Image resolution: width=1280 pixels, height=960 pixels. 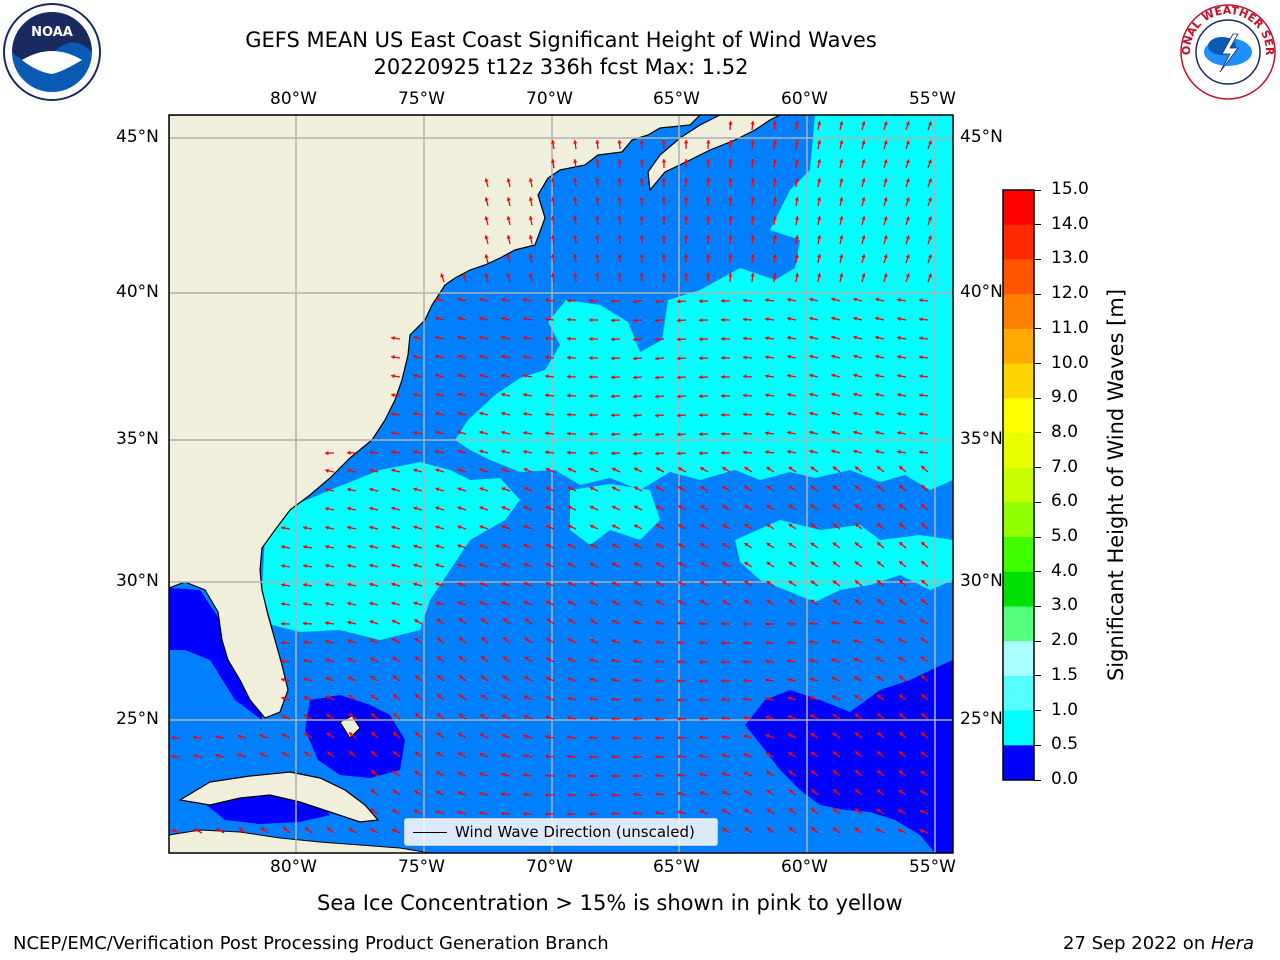 What do you see at coordinates (676, 99) in the screenshot?
I see `lon-tick-top: 65°W` at bounding box center [676, 99].